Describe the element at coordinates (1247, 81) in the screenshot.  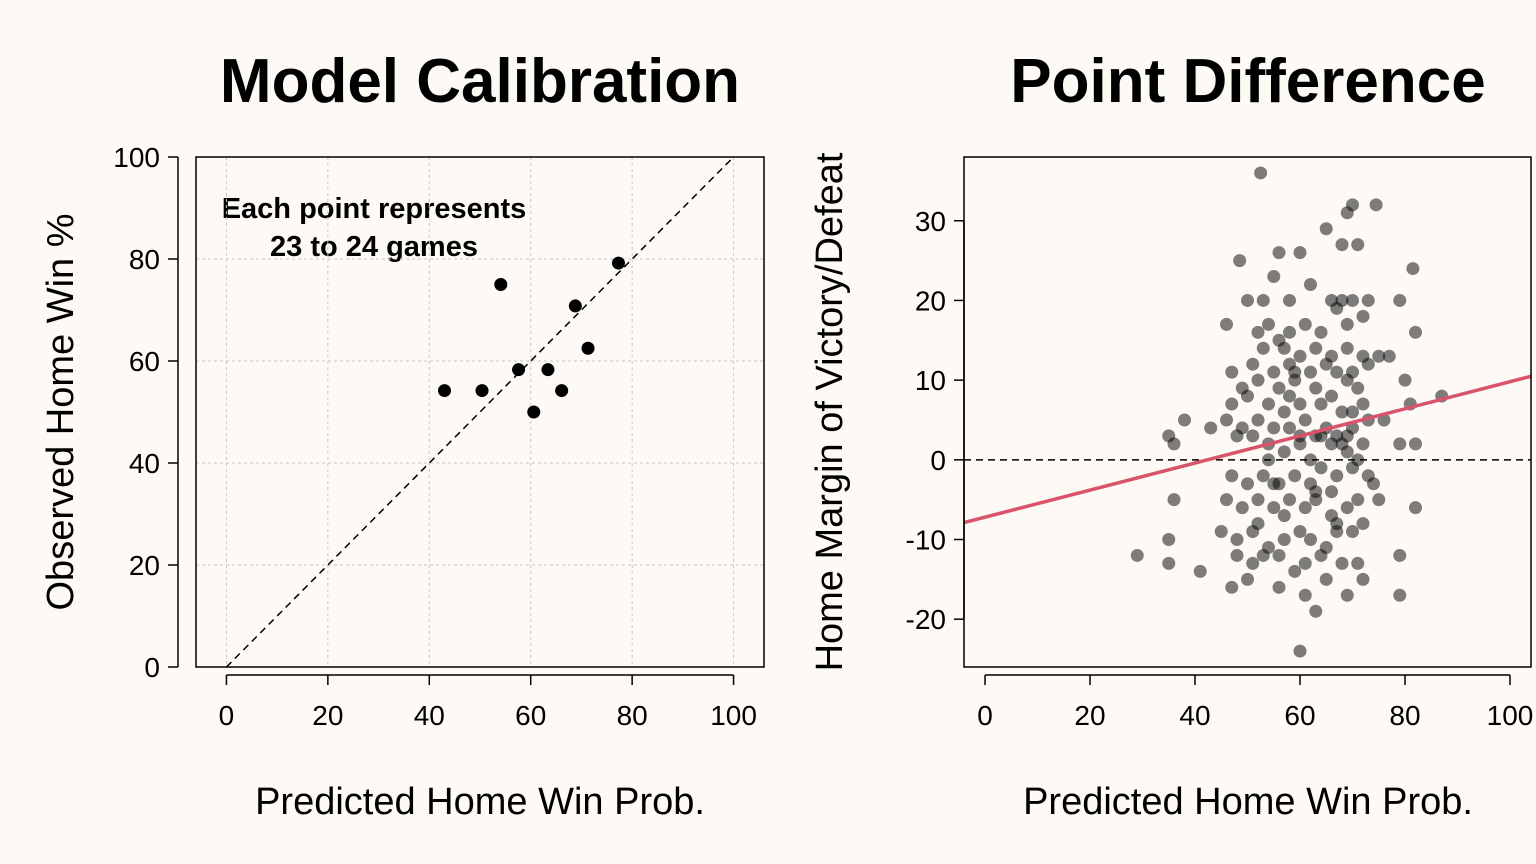
I see `point-difference-title: Point Difference` at that location.